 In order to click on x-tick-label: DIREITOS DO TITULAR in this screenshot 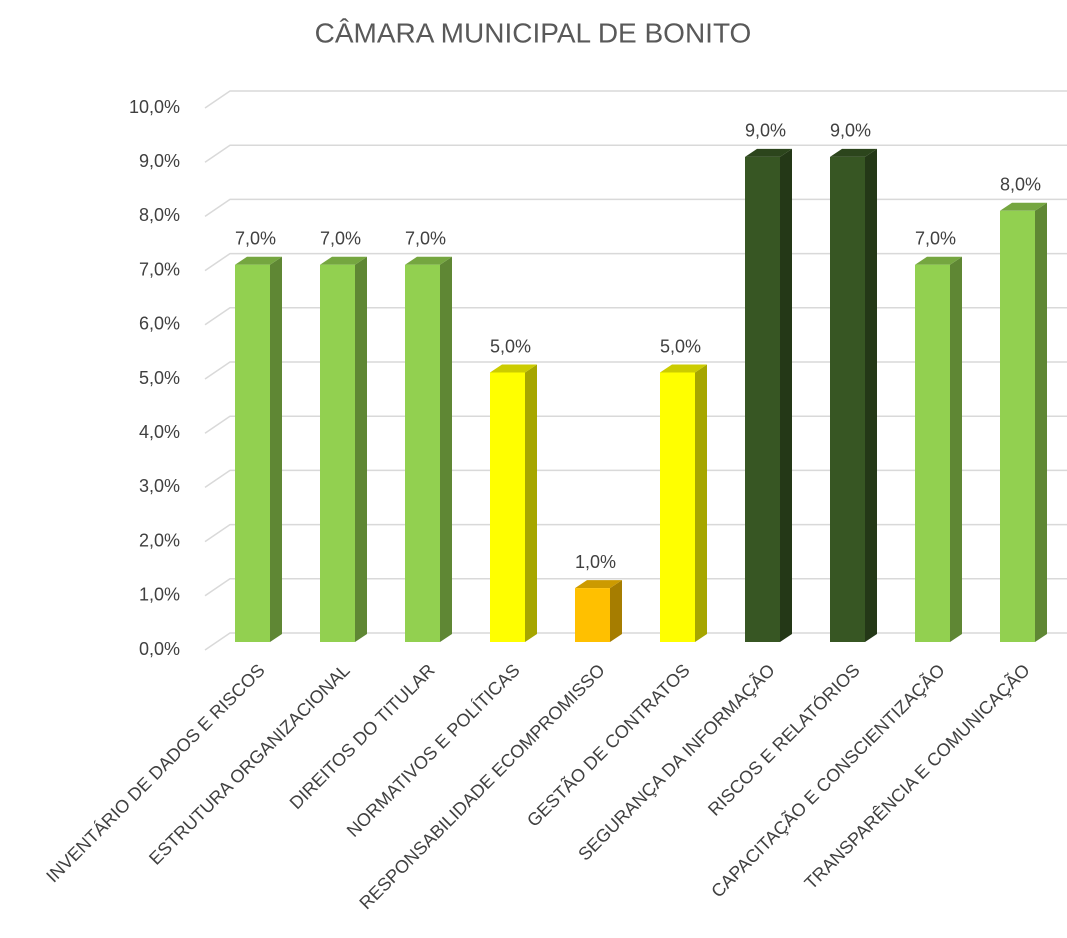, I will do `click(362, 736)`.